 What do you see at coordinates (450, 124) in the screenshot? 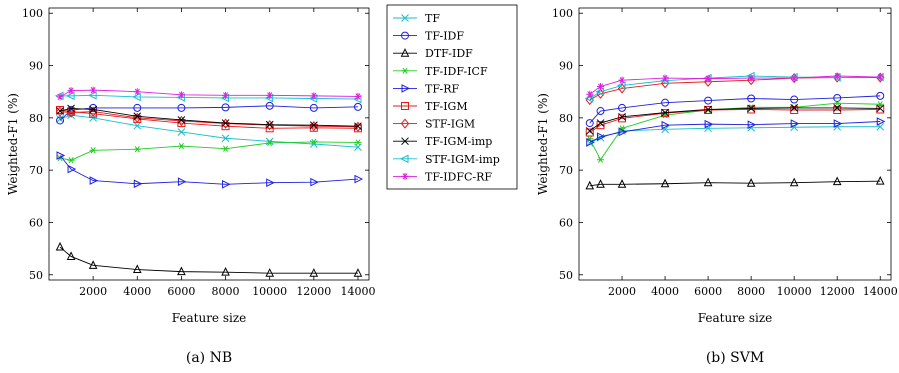
I see `legend-label: STF-IGM` at bounding box center [450, 124].